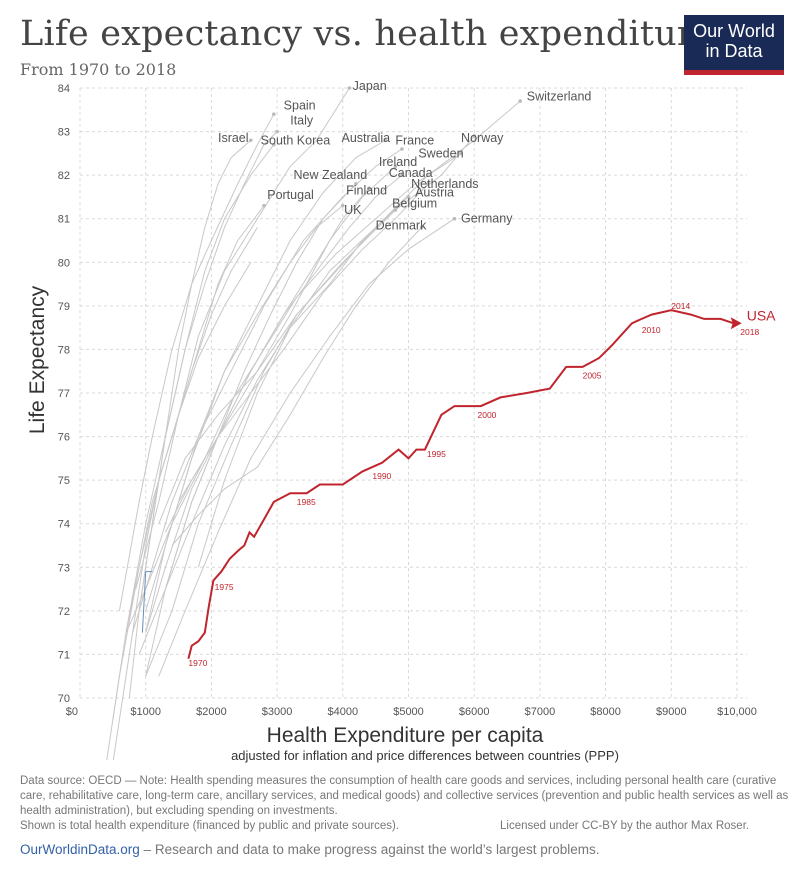  I want to click on series-end-finland, so click(369, 188).